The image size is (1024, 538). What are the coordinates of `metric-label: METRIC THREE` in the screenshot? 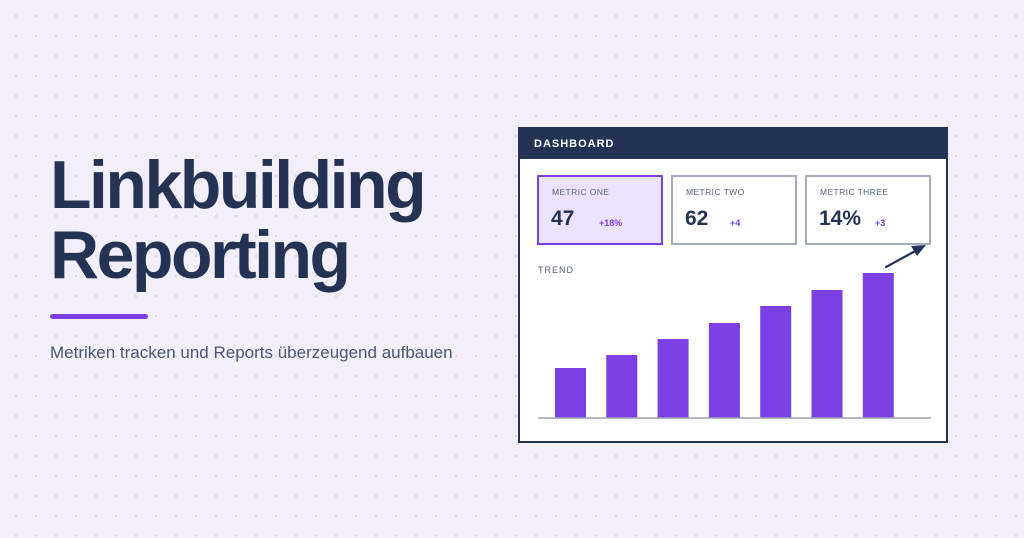 It's located at (854, 192).